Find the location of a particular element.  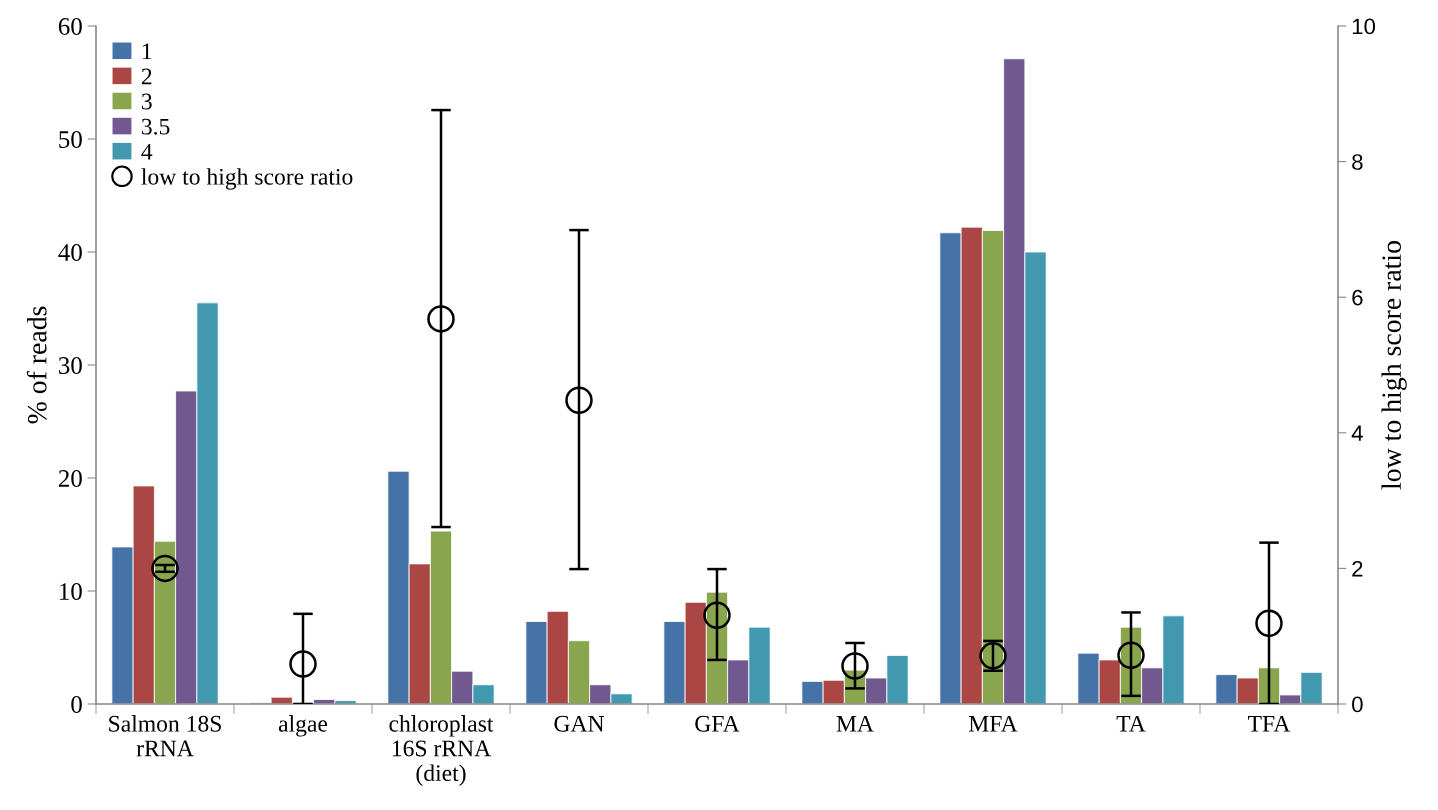

y-tick-label: 50 is located at coordinates (70, 139).